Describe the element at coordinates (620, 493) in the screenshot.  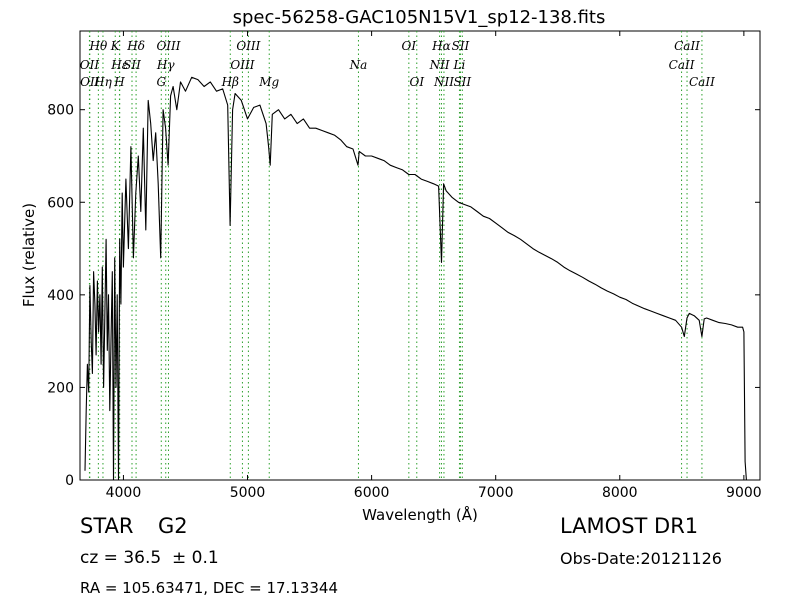
I see `x-tick-label: 8000` at that location.